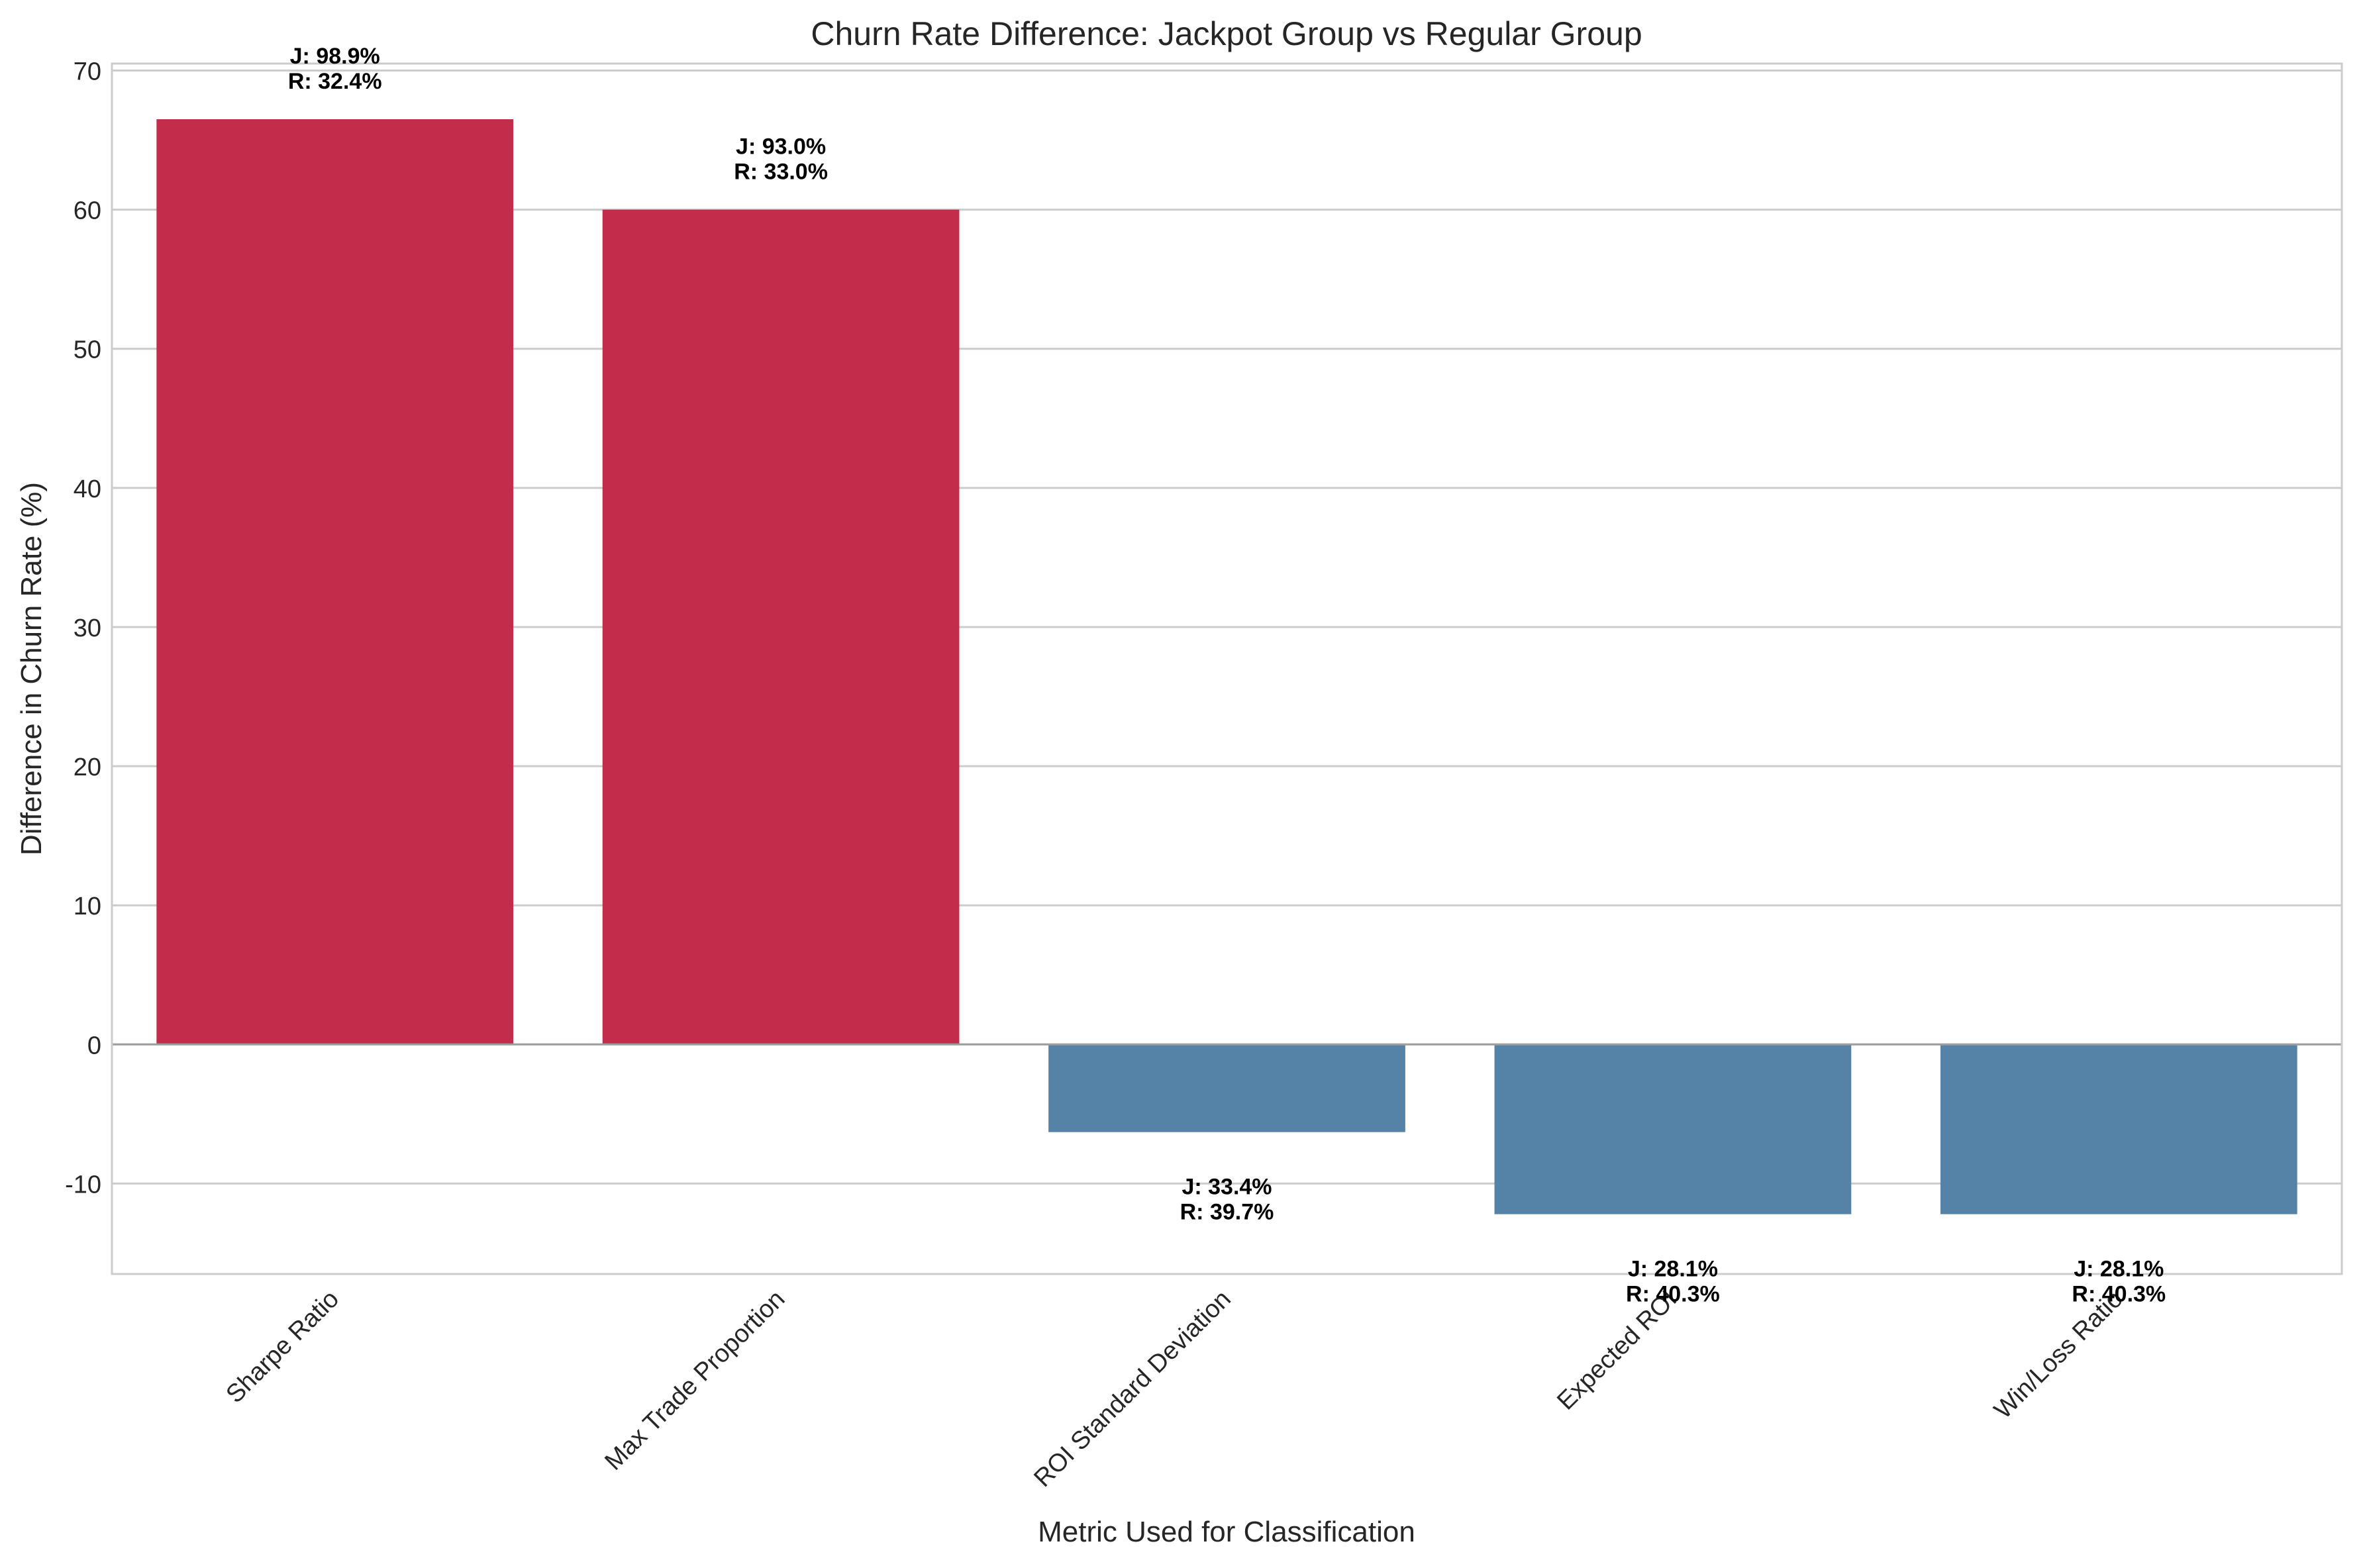 Image resolution: width=2365 pixels, height=1568 pixels. Describe the element at coordinates (83, 1185) in the screenshot. I see `y-tick-label: -10` at that location.